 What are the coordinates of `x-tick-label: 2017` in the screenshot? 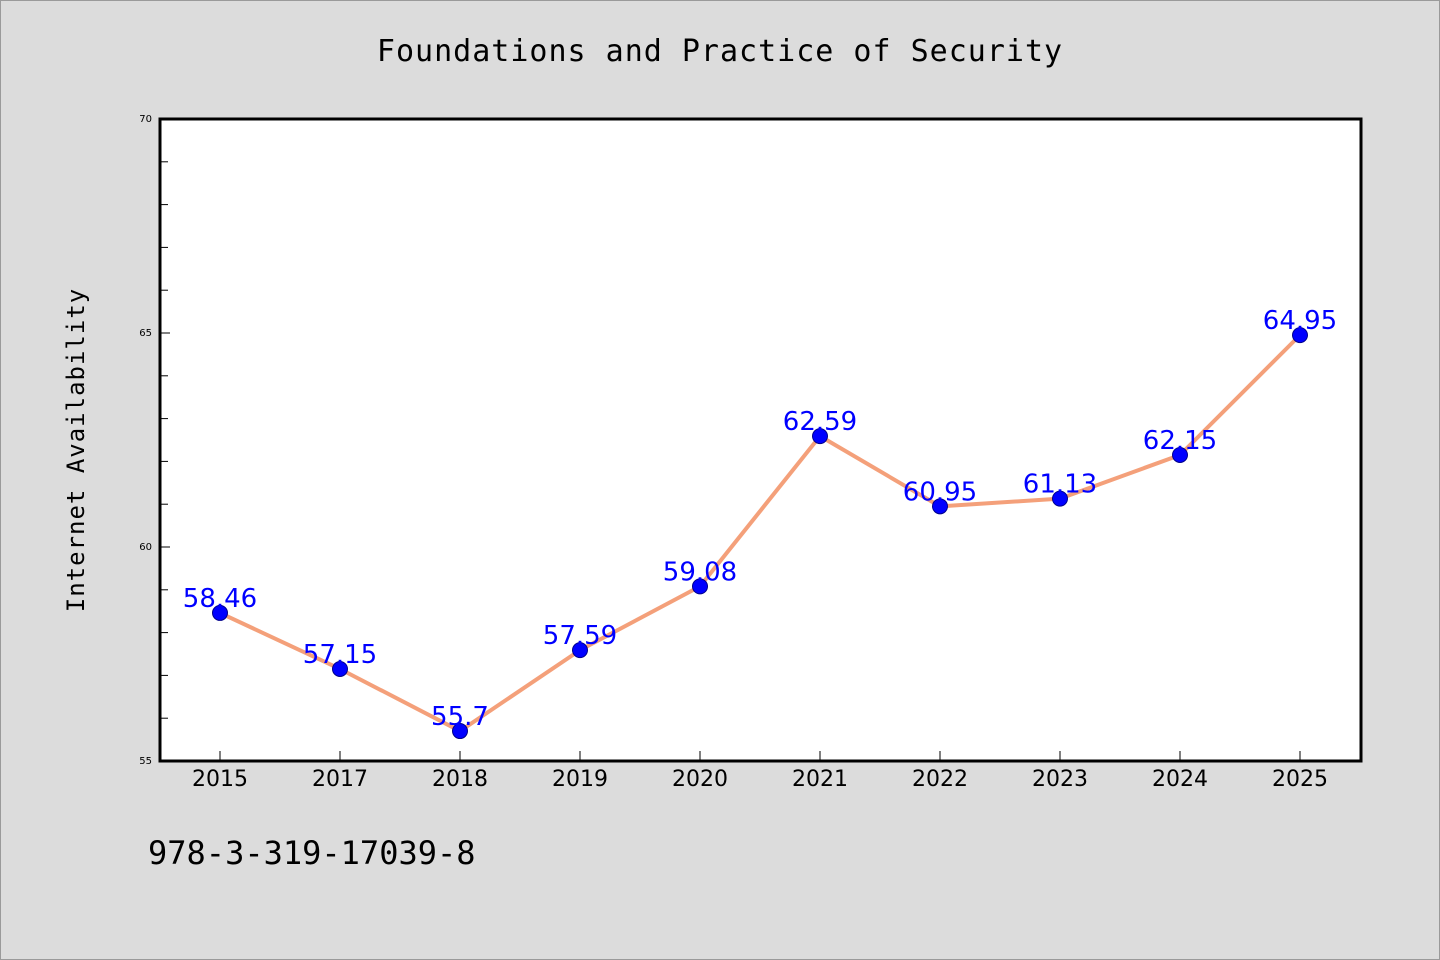 It's located at (340, 779).